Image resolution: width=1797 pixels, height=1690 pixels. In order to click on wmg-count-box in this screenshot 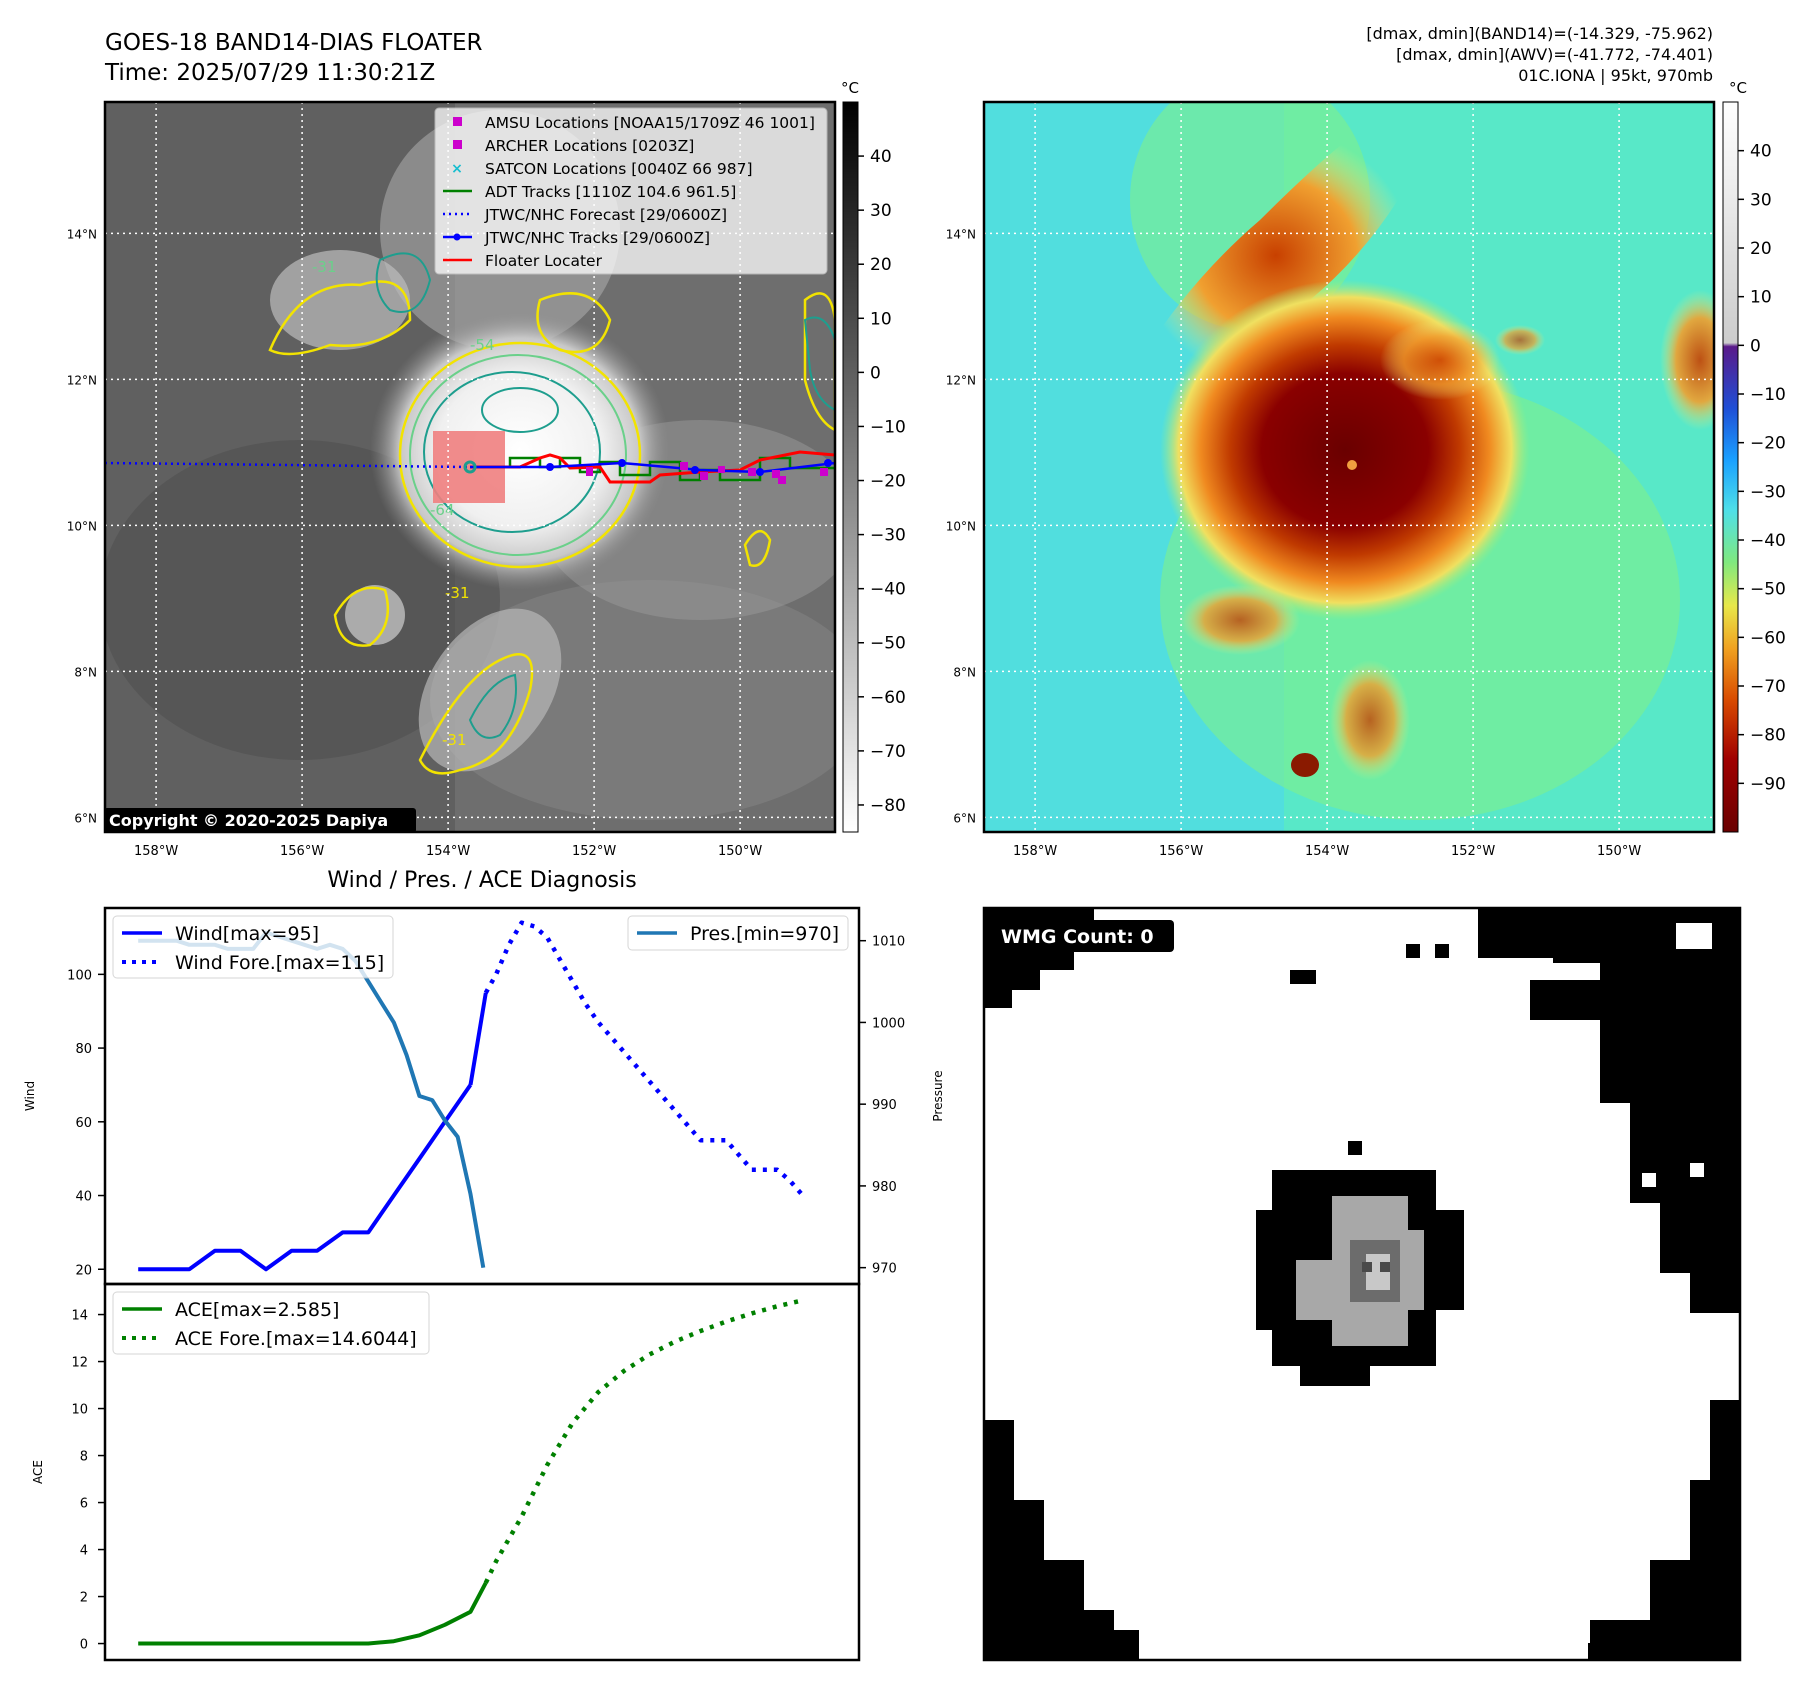, I will do `click(1084, 936)`.